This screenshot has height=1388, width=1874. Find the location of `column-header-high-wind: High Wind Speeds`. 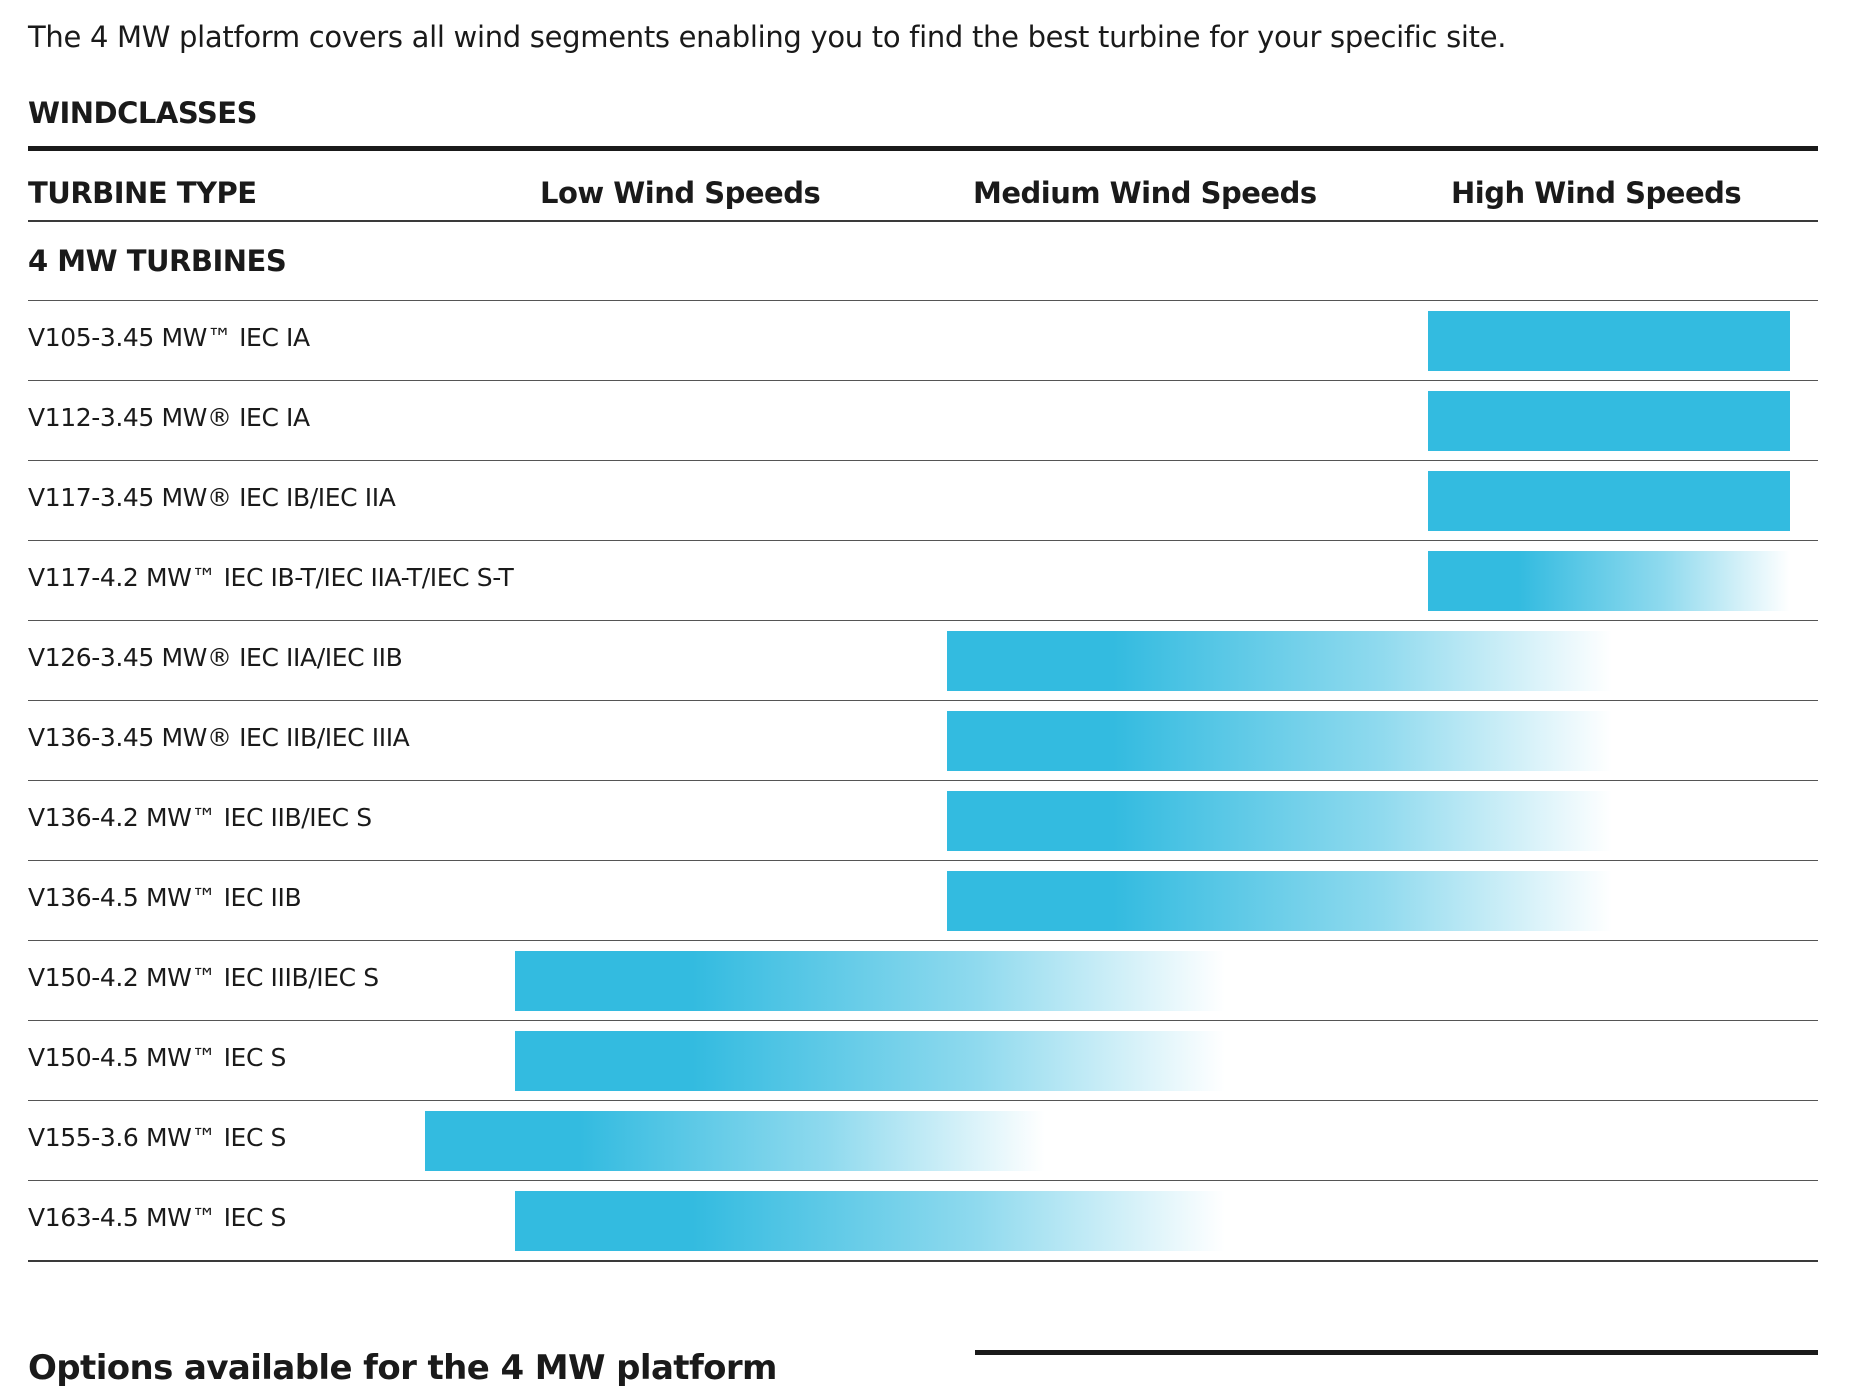

column-header-high-wind: High Wind Speeds is located at coordinates (1596, 193).